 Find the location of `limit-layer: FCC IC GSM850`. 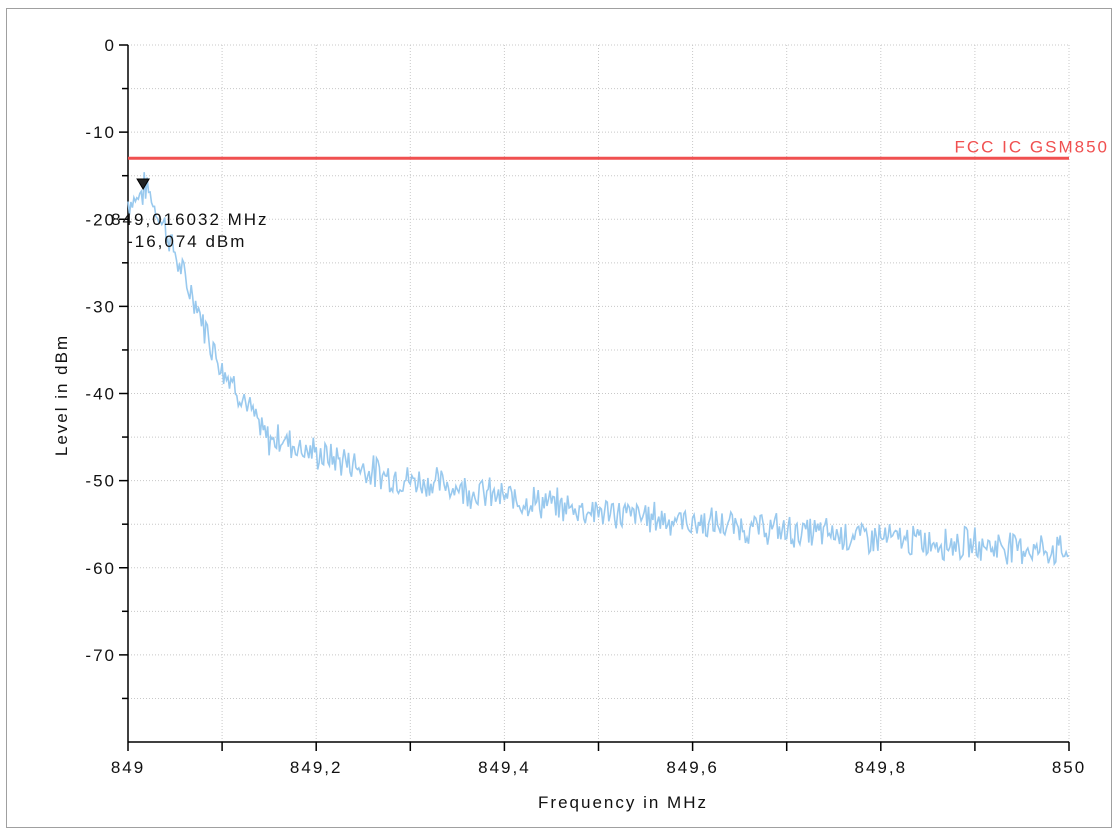

limit-layer: FCC IC GSM850 is located at coordinates (618, 148).